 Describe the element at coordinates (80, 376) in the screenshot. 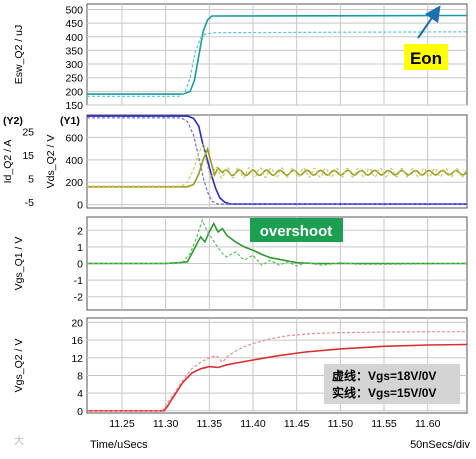

I see `y-tick-label: 8` at that location.